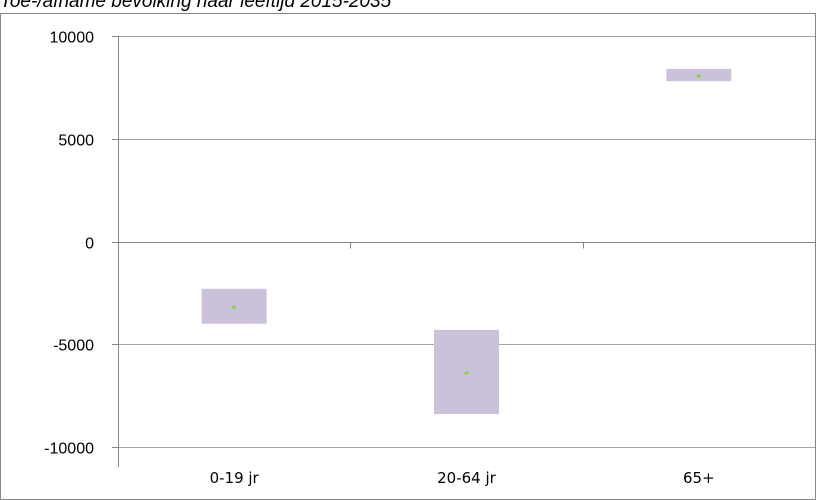 The image size is (817, 500). I want to click on x-category-label: 65+, so click(699, 478).